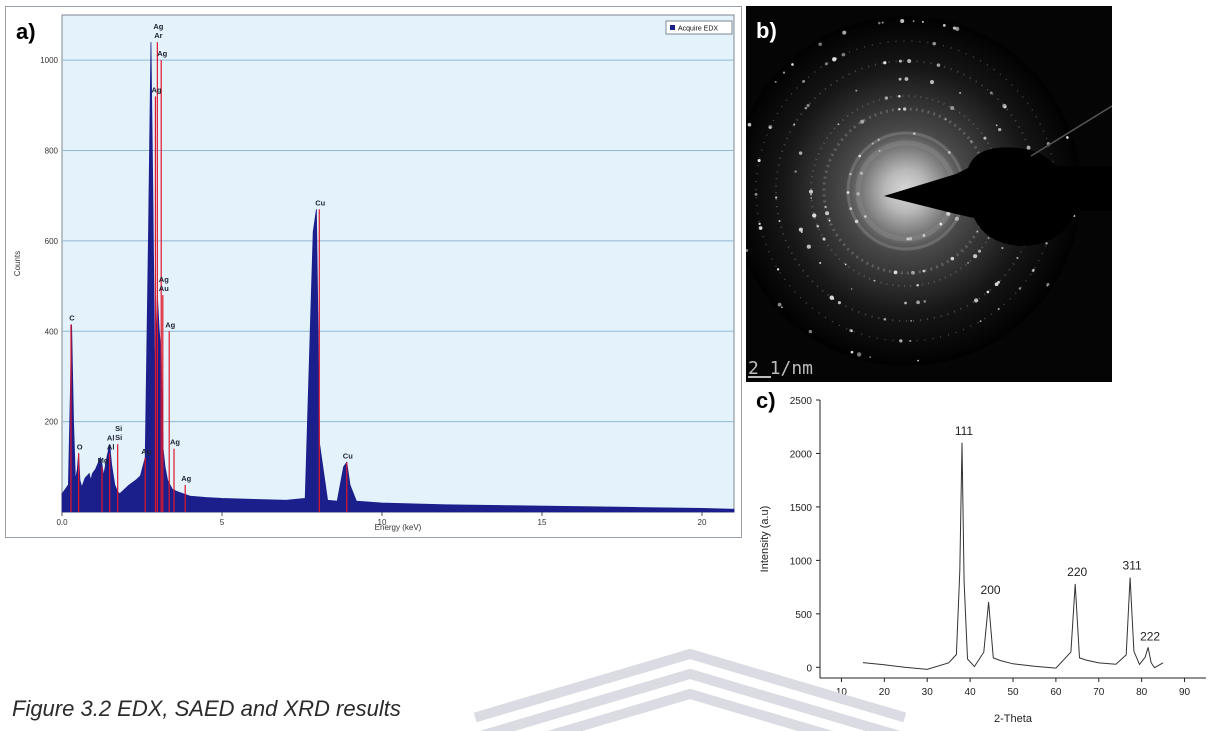 This screenshot has height=731, width=1209. I want to click on xrd-y-tick-label: 2500, so click(801, 401).